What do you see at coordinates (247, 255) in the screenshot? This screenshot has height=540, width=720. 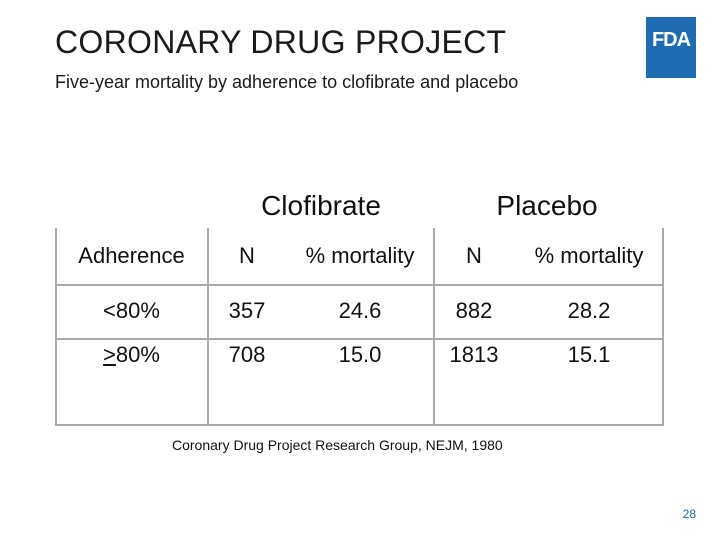 I see `header-clofibrate-n: N` at bounding box center [247, 255].